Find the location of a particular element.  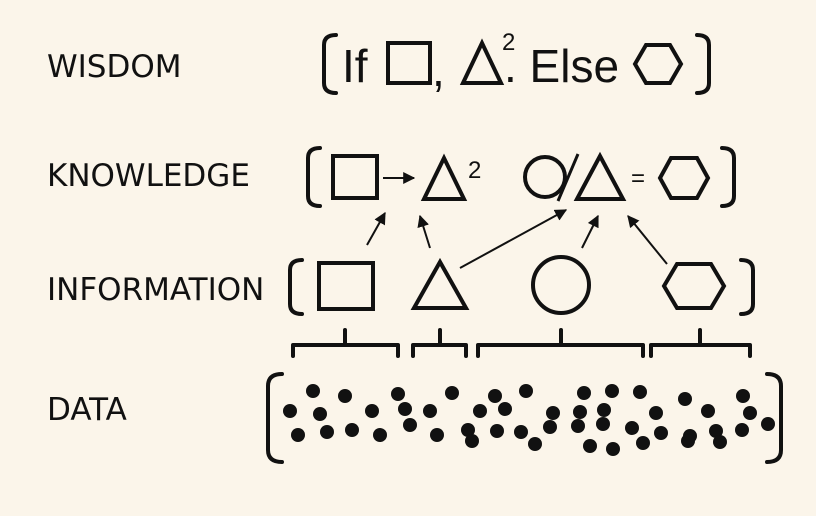

wisdom-expression: If , 2 . Else is located at coordinates (516, 62).